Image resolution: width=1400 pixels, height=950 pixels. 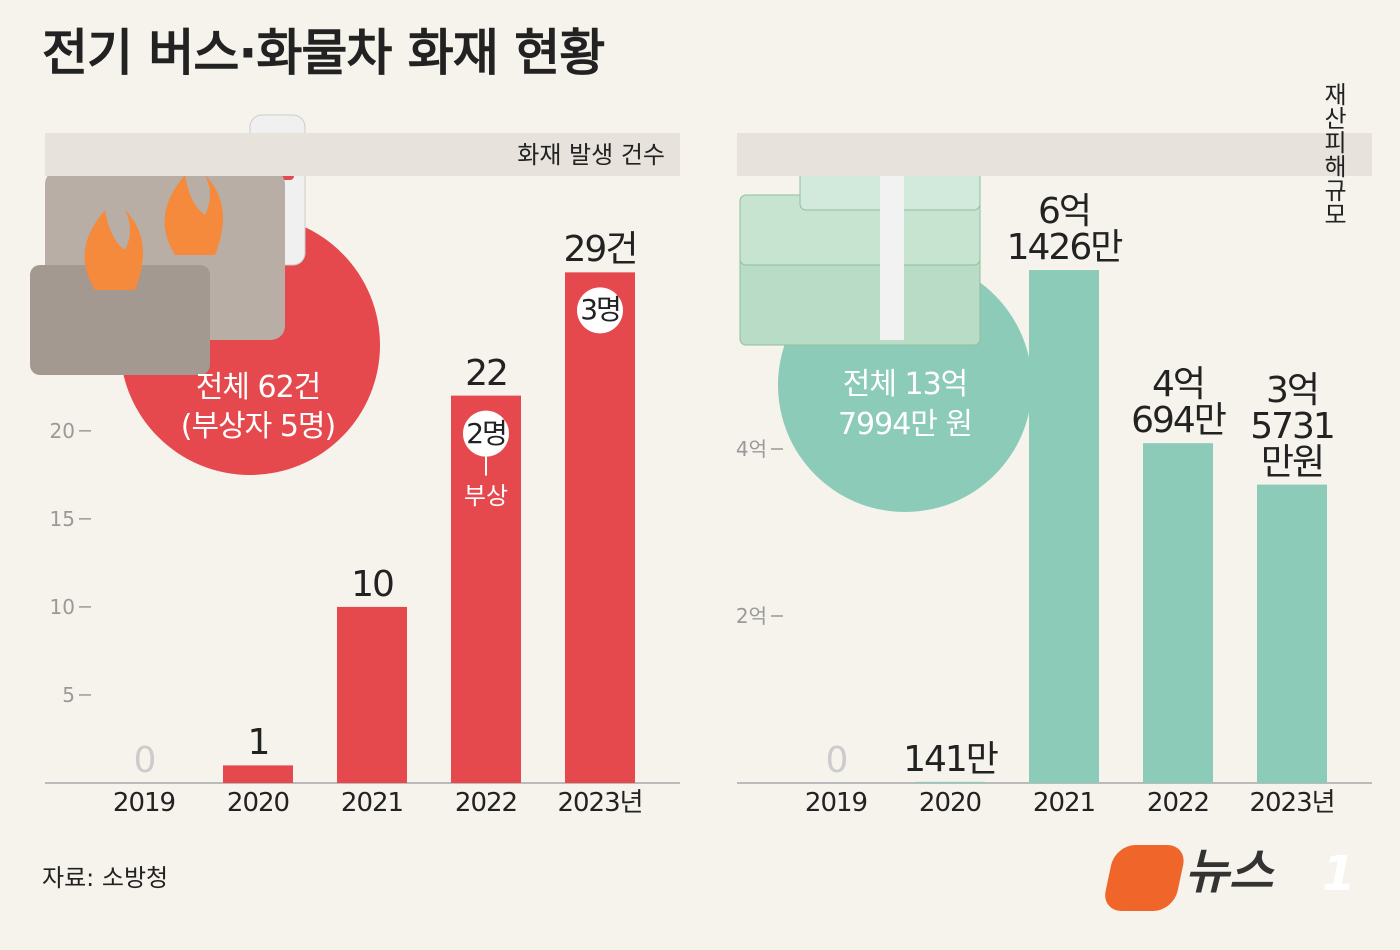 What do you see at coordinates (905, 384) in the screenshot?
I see `total-label: 전체 13억` at bounding box center [905, 384].